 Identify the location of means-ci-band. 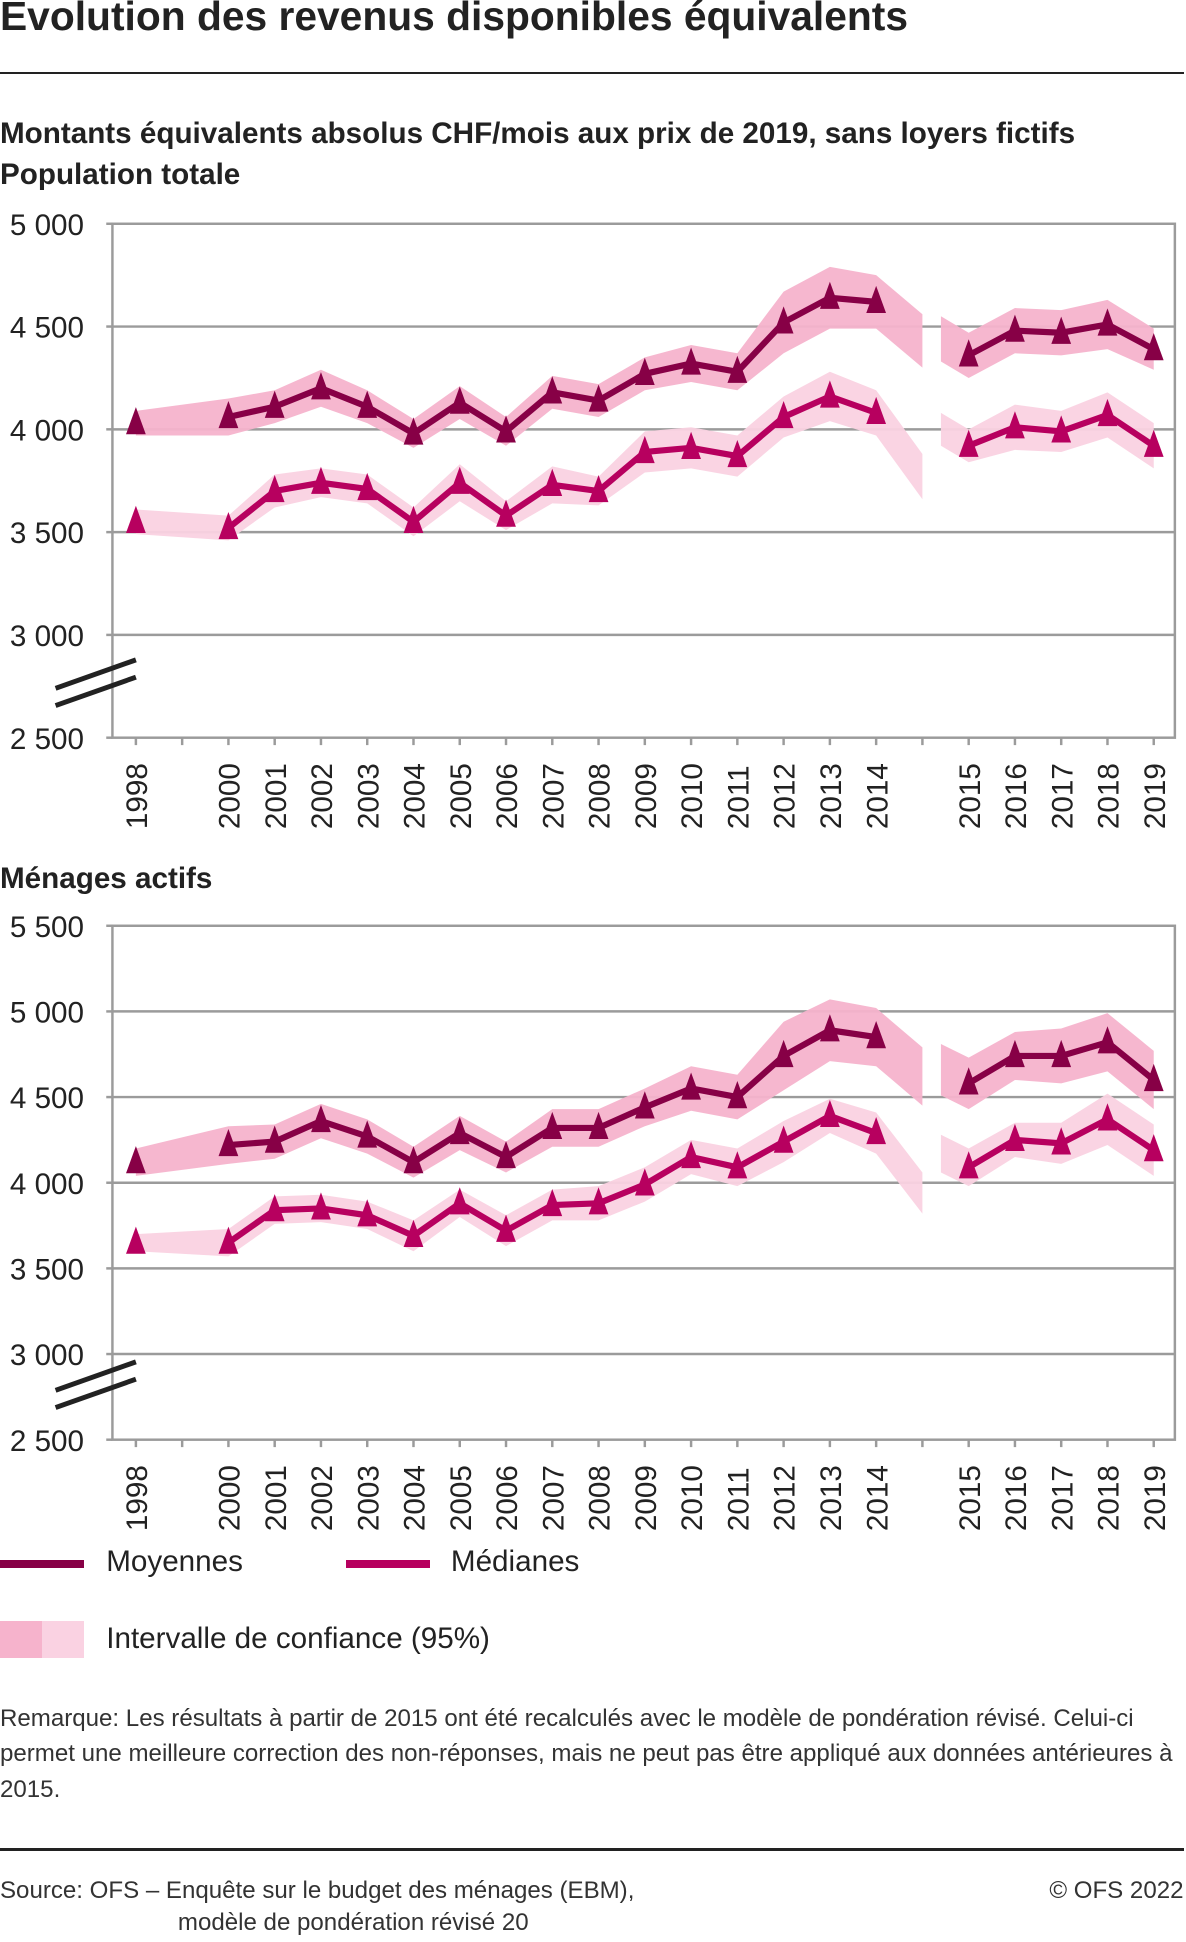
(1047, 1060).